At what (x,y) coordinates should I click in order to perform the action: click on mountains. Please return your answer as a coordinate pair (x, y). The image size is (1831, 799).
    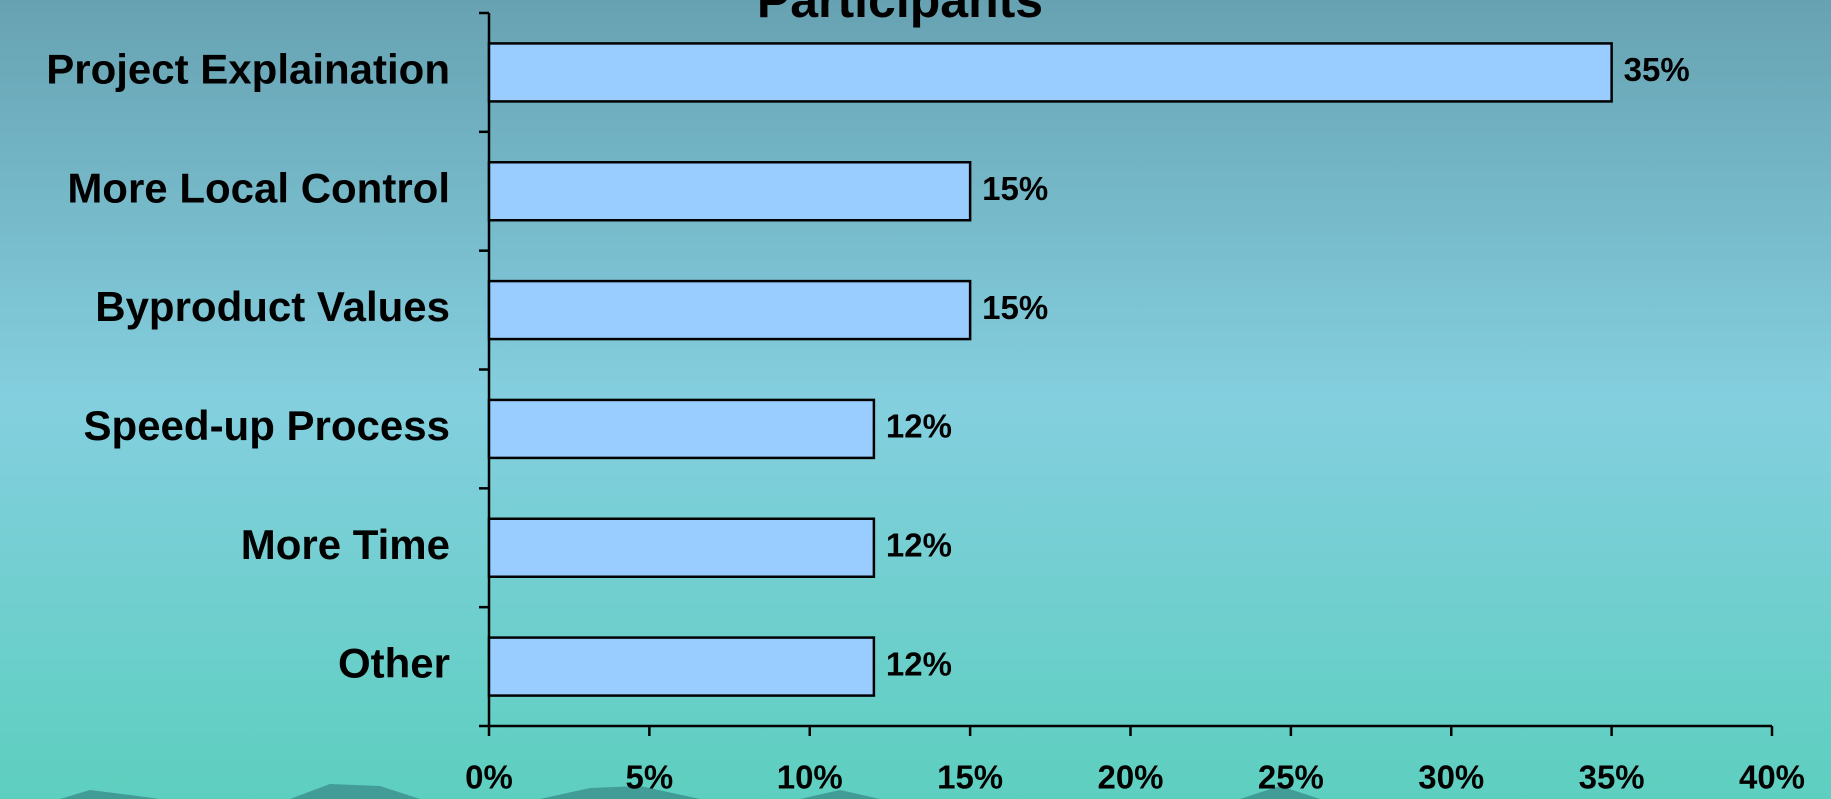
    Looking at the image, I should click on (690, 791).